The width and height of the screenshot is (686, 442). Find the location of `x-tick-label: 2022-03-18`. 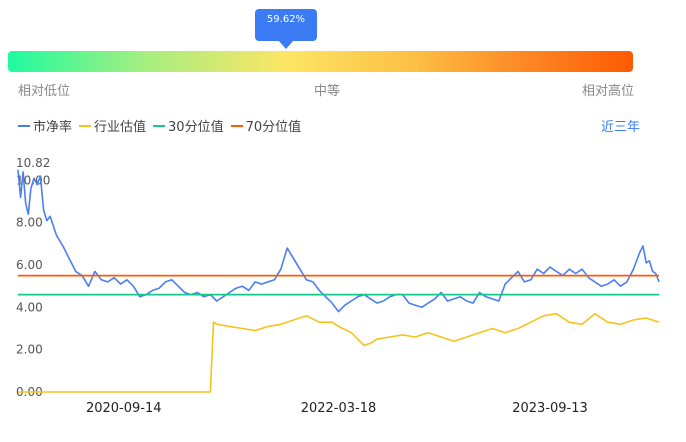

x-tick-label: 2022-03-18 is located at coordinates (339, 408).